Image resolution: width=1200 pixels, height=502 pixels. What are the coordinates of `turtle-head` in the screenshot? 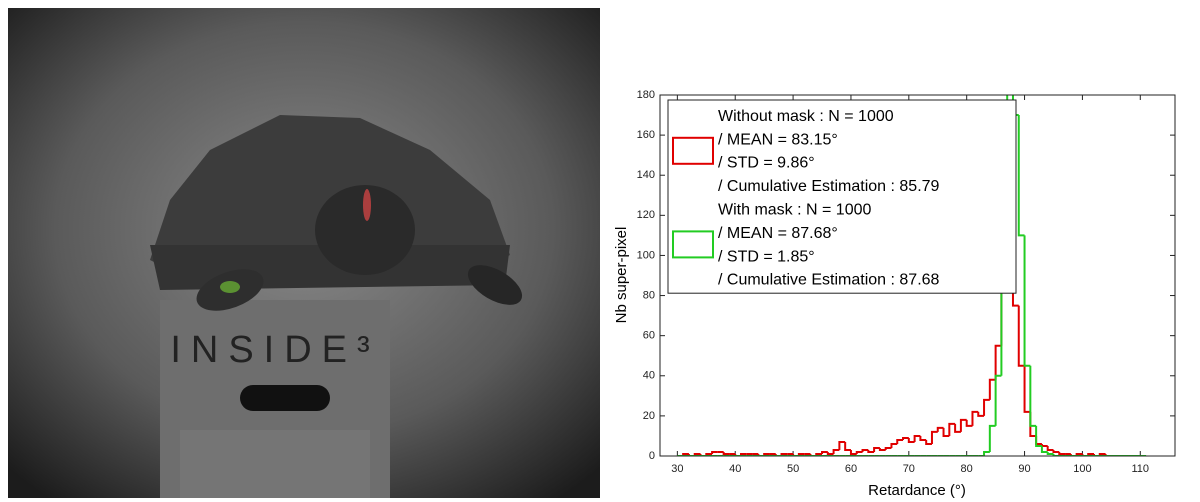 It's located at (365, 230).